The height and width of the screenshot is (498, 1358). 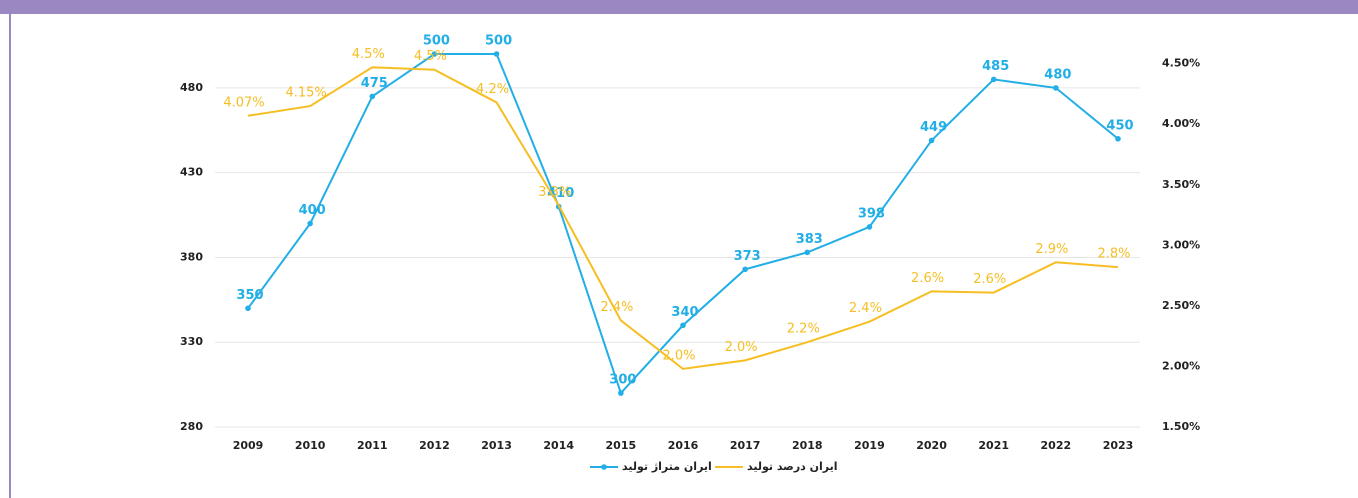 I want to click on value-label: 485, so click(x=995, y=66).